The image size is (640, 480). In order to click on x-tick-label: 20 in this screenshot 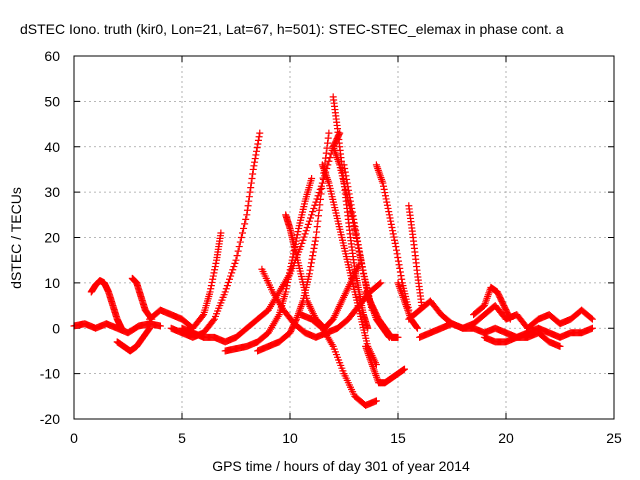, I will do `click(506, 438)`.